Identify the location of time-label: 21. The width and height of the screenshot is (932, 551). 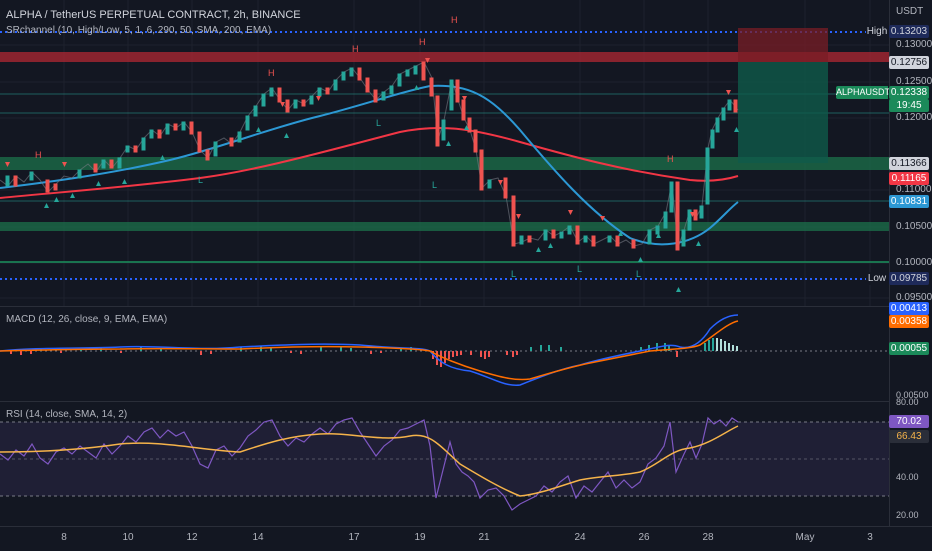
(484, 537).